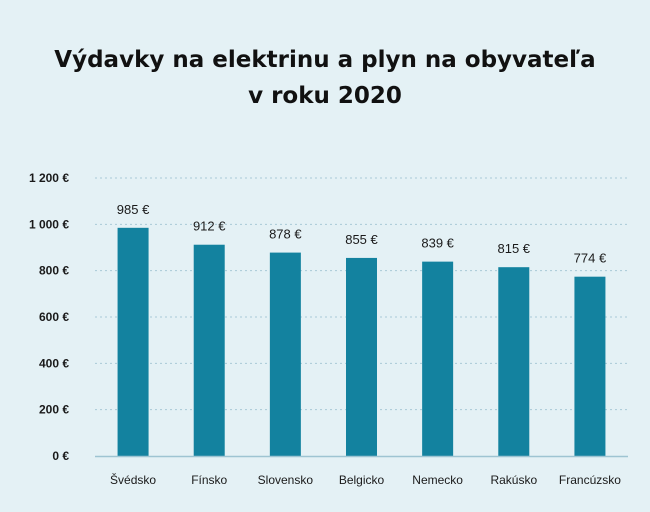 This screenshot has width=650, height=512. Describe the element at coordinates (590, 258) in the screenshot. I see `data-label: 774 €` at that location.